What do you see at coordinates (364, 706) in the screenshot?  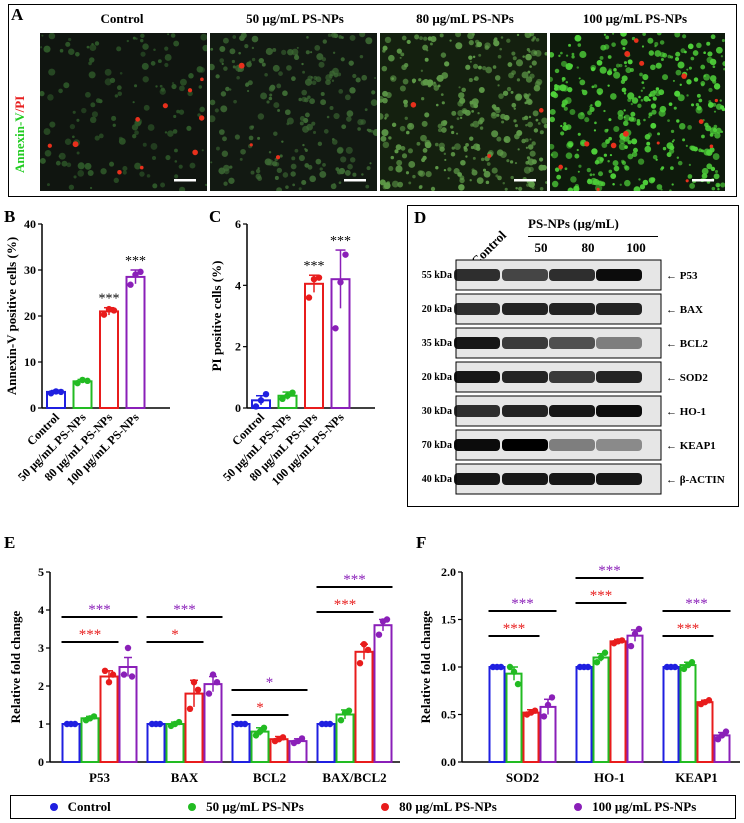 I see `bar` at bounding box center [364, 706].